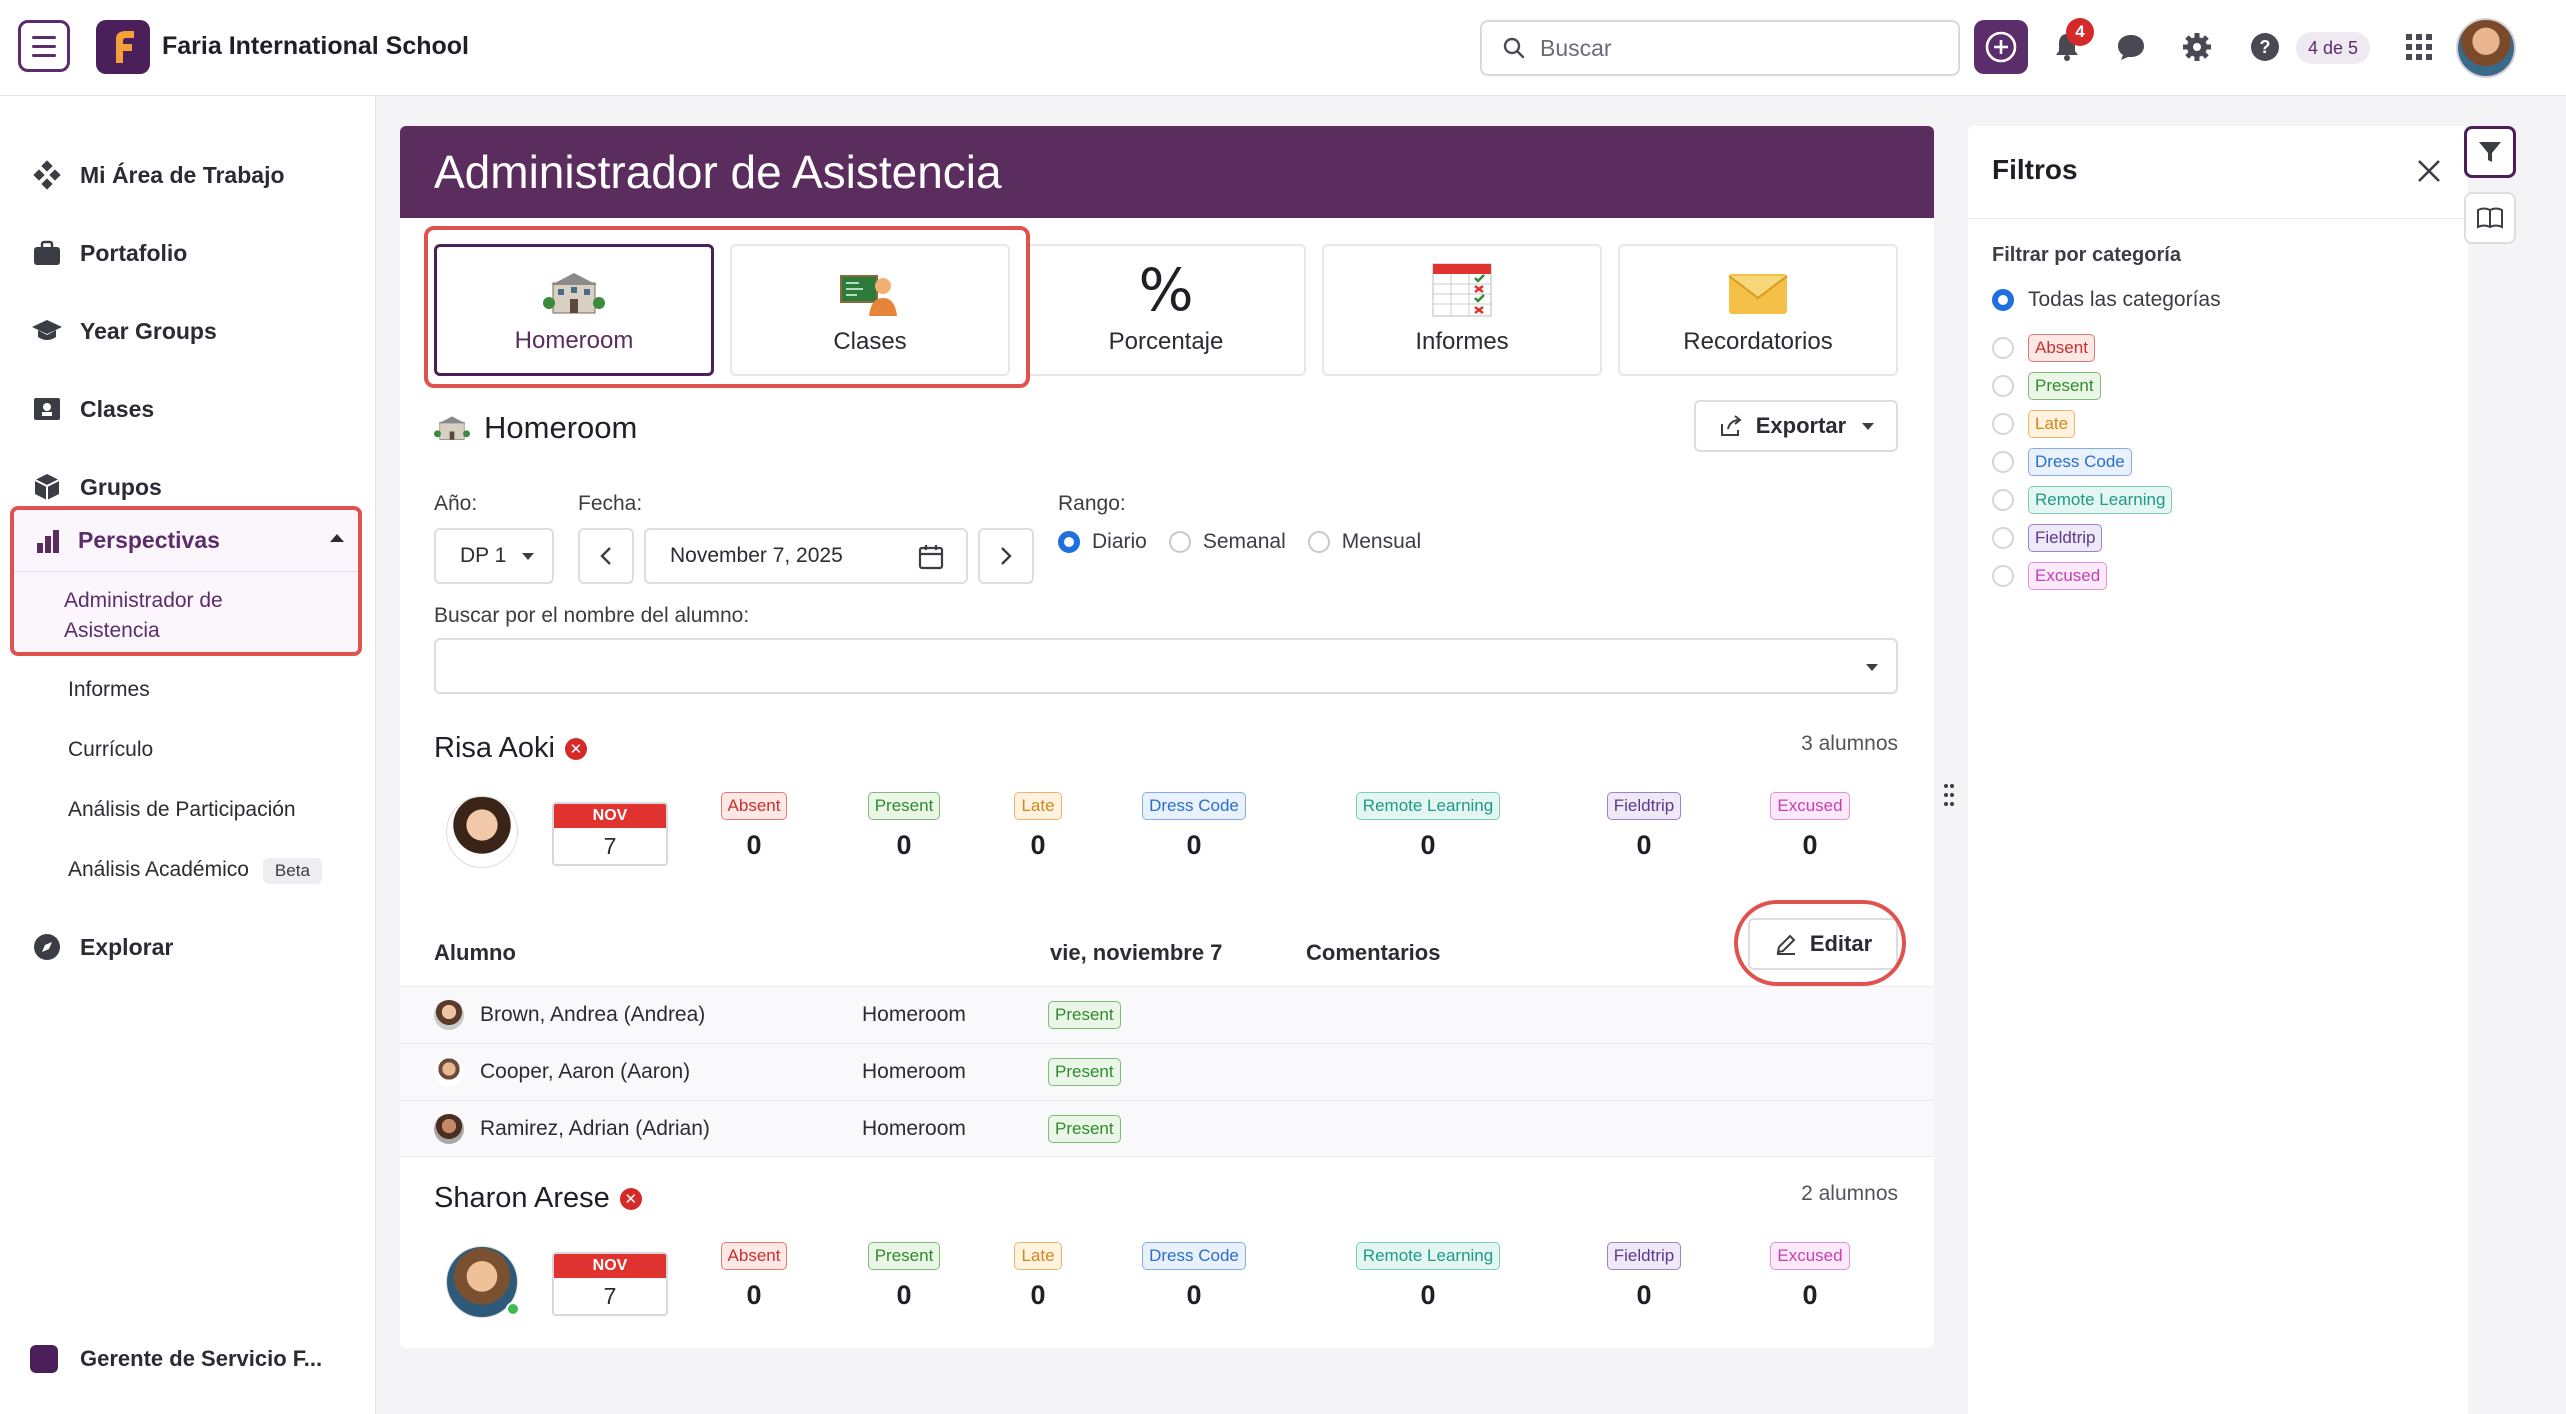 This screenshot has width=2566, height=1414. I want to click on export-label: Exportar, so click(1801, 425).